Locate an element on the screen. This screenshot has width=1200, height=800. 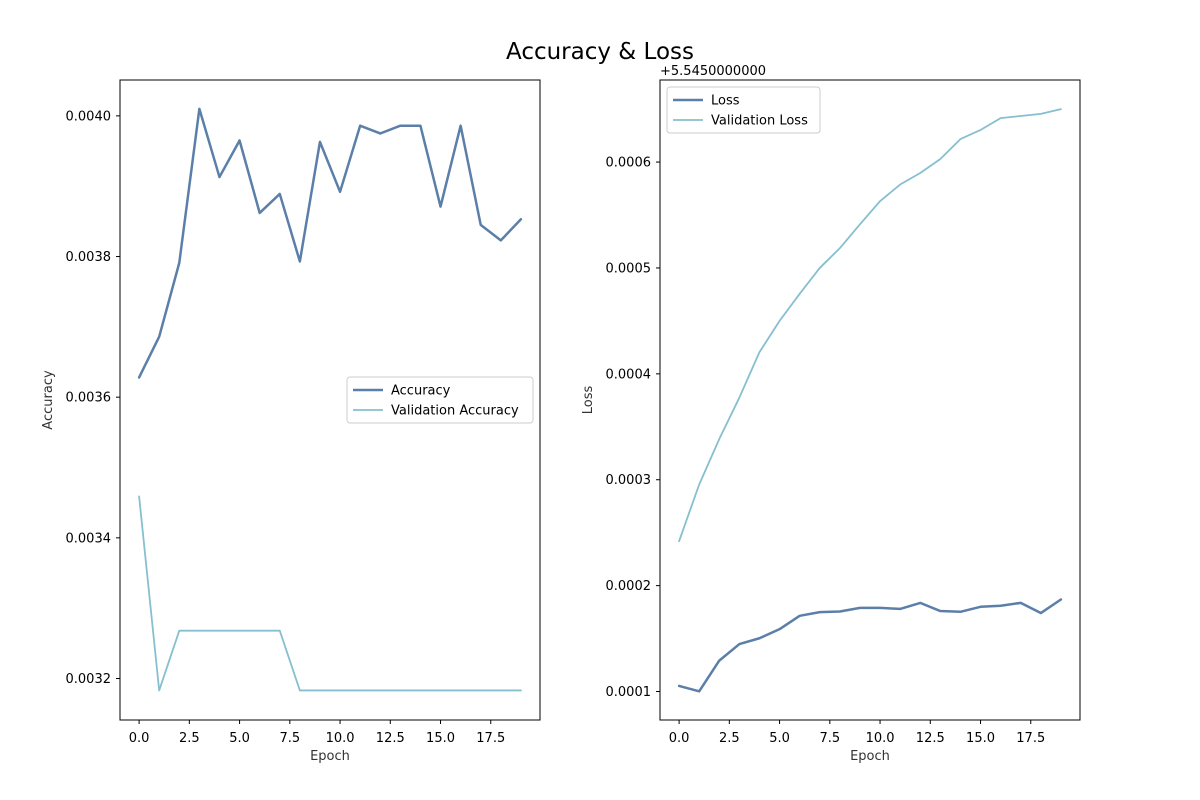
y-tick-label: 0.0034 is located at coordinates (89, 538).